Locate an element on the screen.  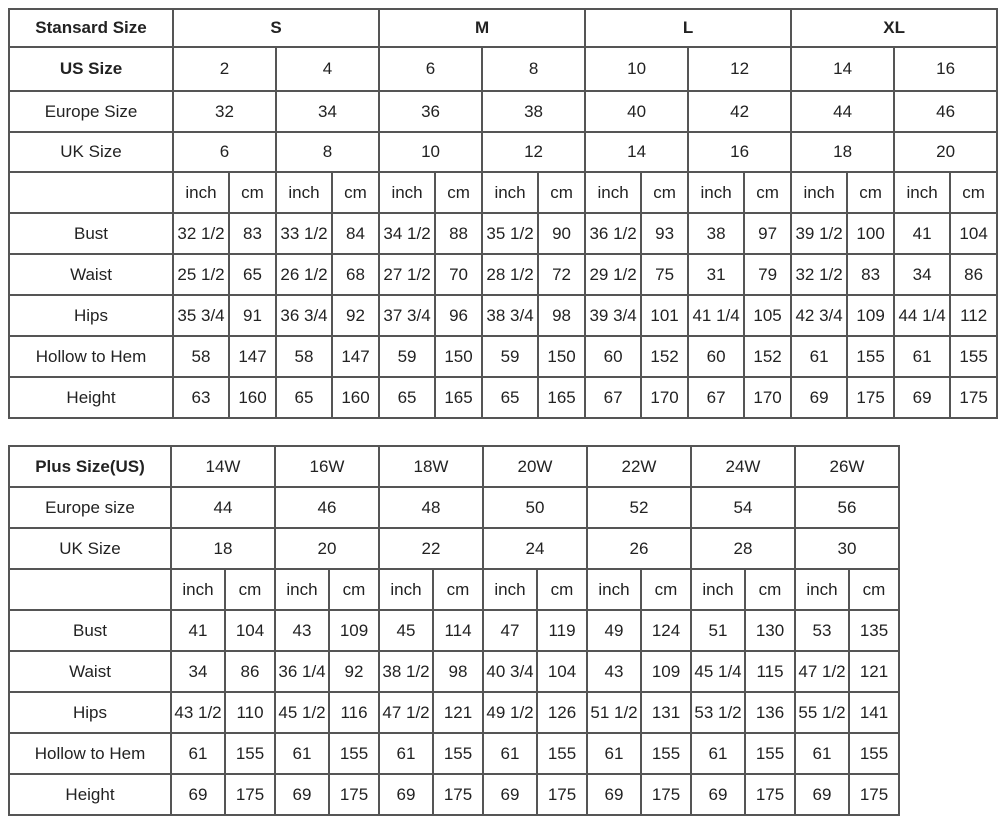
measurement-value: 126 is located at coordinates (562, 712).